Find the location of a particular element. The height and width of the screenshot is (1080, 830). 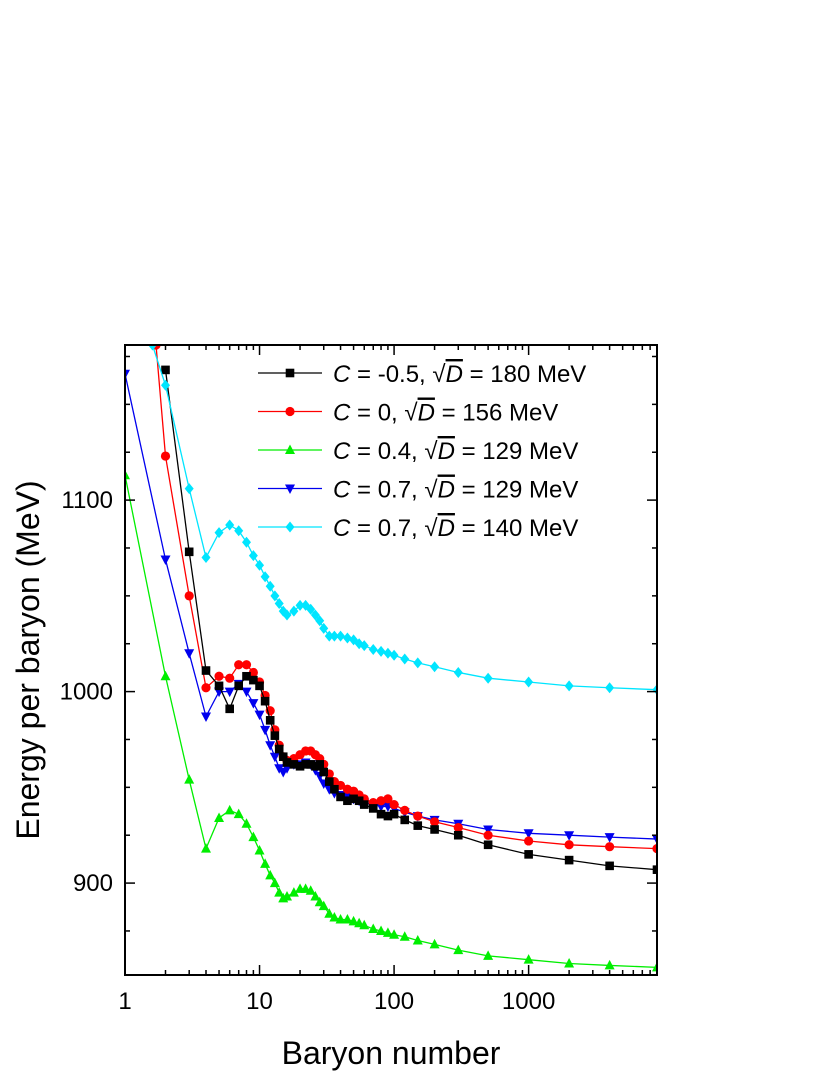

legend-entry: C = 0, √D = 156 MeV is located at coordinates (408, 413).